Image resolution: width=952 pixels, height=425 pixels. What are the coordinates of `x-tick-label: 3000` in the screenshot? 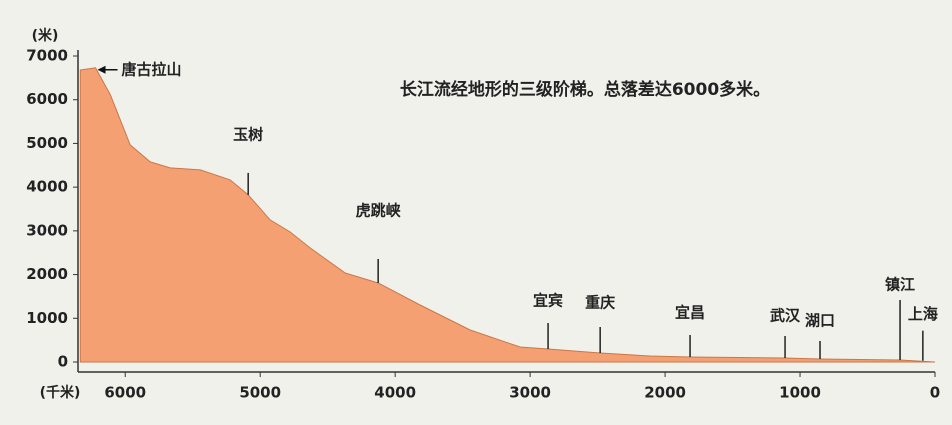 It's located at (530, 393).